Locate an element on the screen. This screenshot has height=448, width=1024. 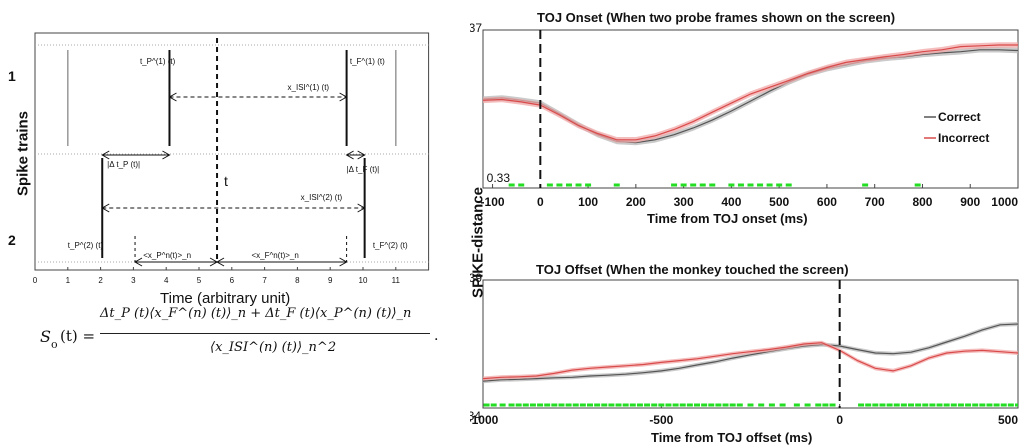
chart1-xtick-label: 300 is located at coordinates (684, 202).